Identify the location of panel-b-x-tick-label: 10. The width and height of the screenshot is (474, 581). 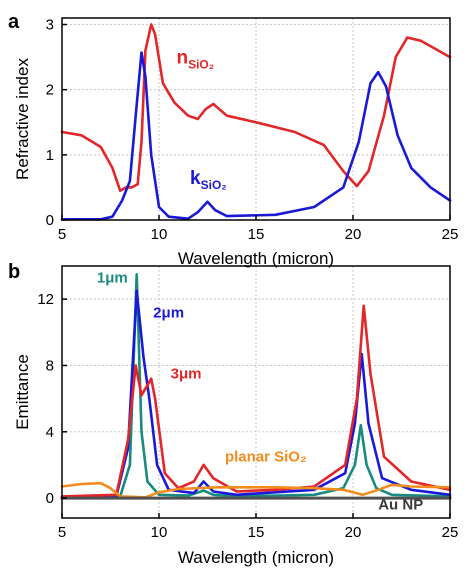
(159, 532).